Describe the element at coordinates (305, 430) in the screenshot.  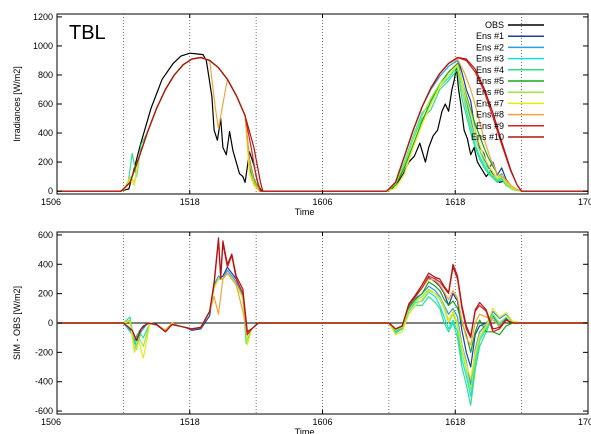
I see `panel-2-x-axis-title: Time` at that location.